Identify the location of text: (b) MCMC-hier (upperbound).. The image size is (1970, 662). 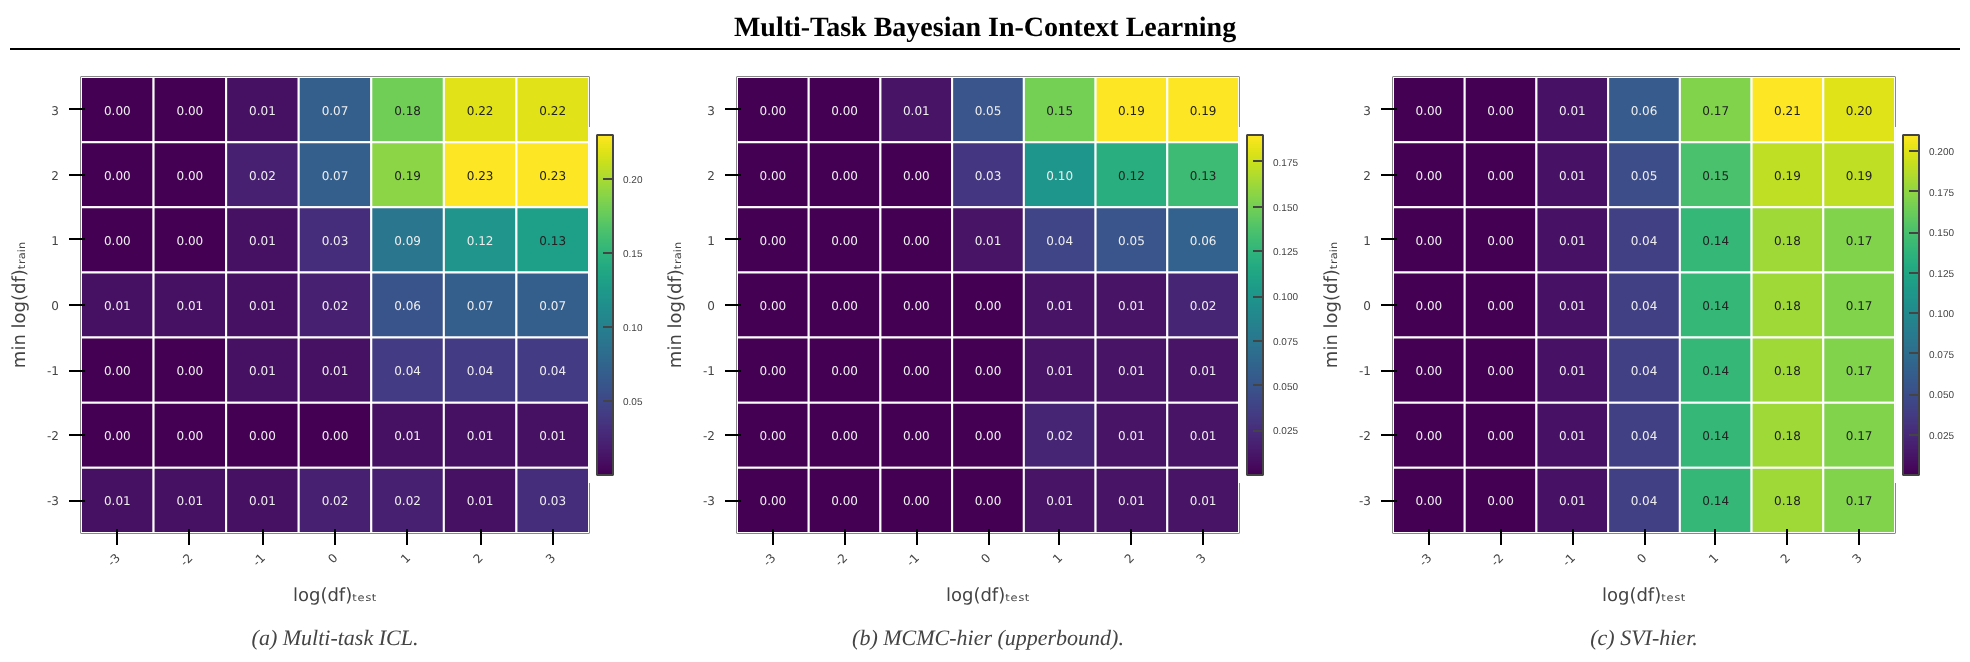
(988, 639).